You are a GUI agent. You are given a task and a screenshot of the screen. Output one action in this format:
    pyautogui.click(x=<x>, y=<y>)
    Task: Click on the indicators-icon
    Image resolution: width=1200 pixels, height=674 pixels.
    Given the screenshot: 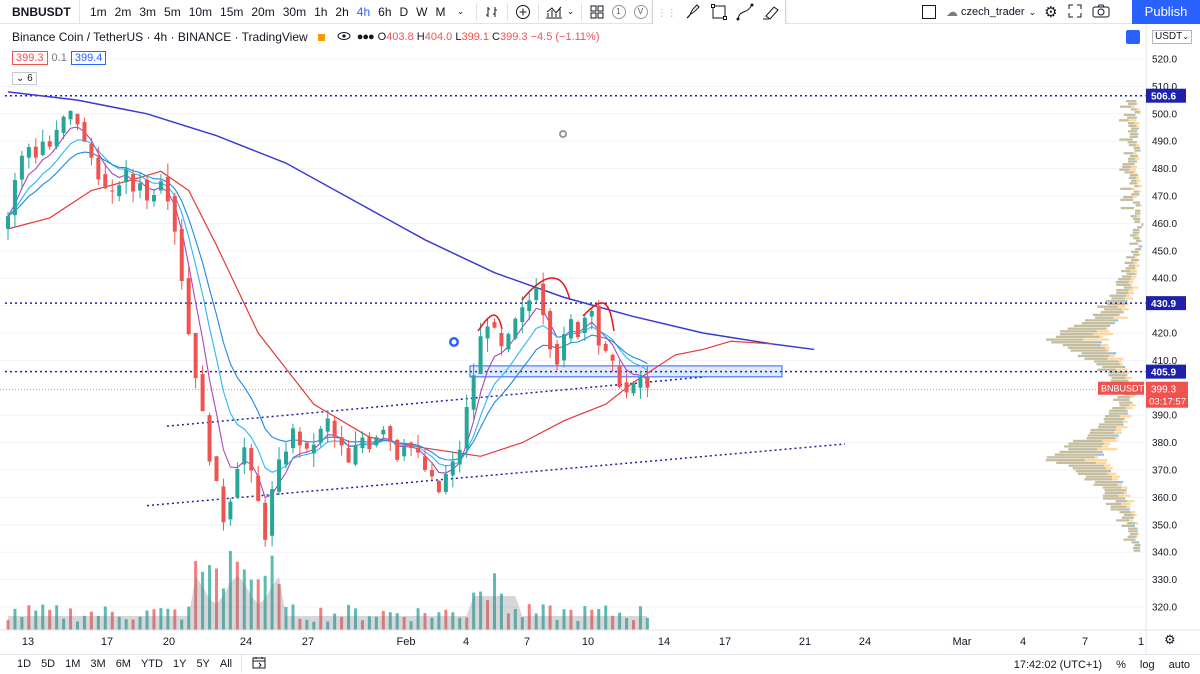 What is the action you would take?
    pyautogui.click(x=554, y=12)
    